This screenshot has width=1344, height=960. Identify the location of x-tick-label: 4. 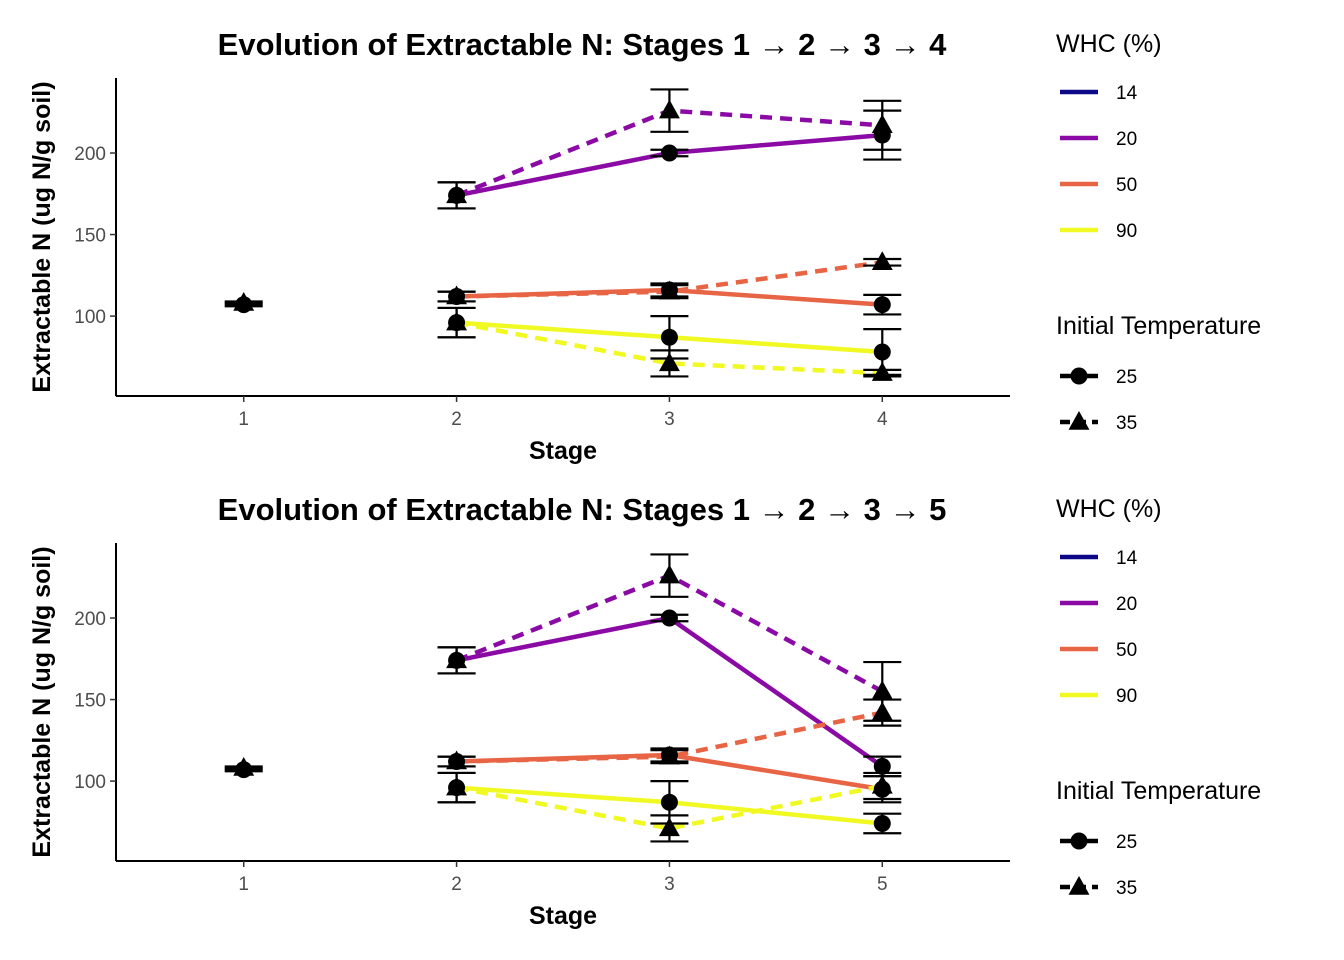
(882, 419).